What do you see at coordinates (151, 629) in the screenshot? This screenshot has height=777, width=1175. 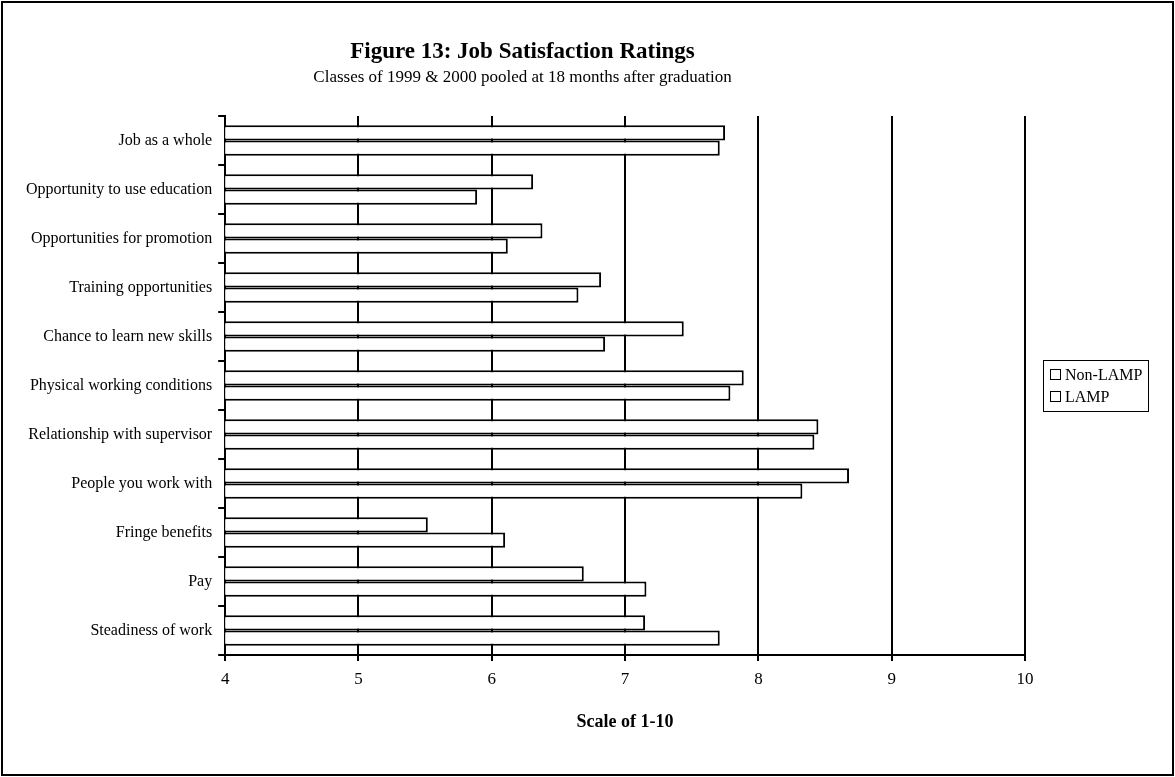 I see `y-tick-label: Steadiness of work` at bounding box center [151, 629].